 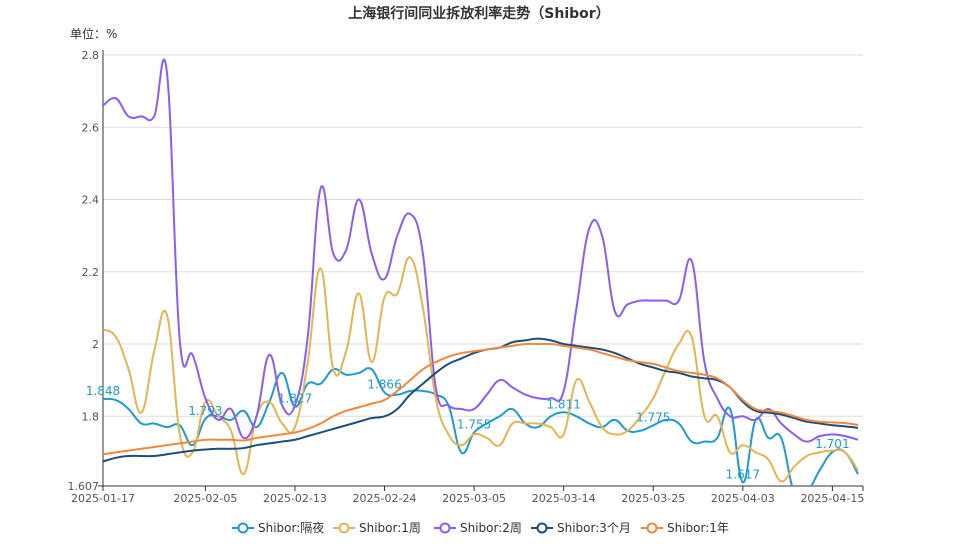 What do you see at coordinates (103, 498) in the screenshot?
I see `x-tick-label: 2025-01-17` at bounding box center [103, 498].